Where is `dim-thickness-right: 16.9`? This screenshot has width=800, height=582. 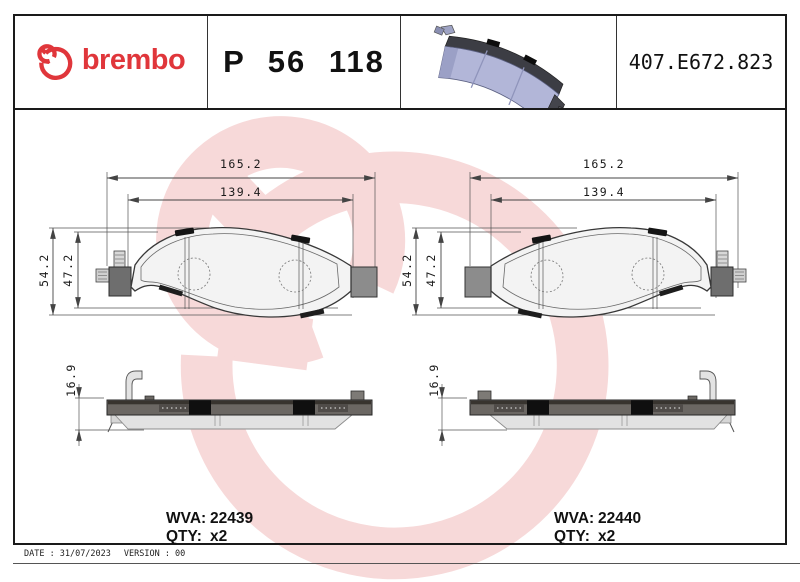
dim-thickness-right: 16.9 is located at coordinates (434, 380).